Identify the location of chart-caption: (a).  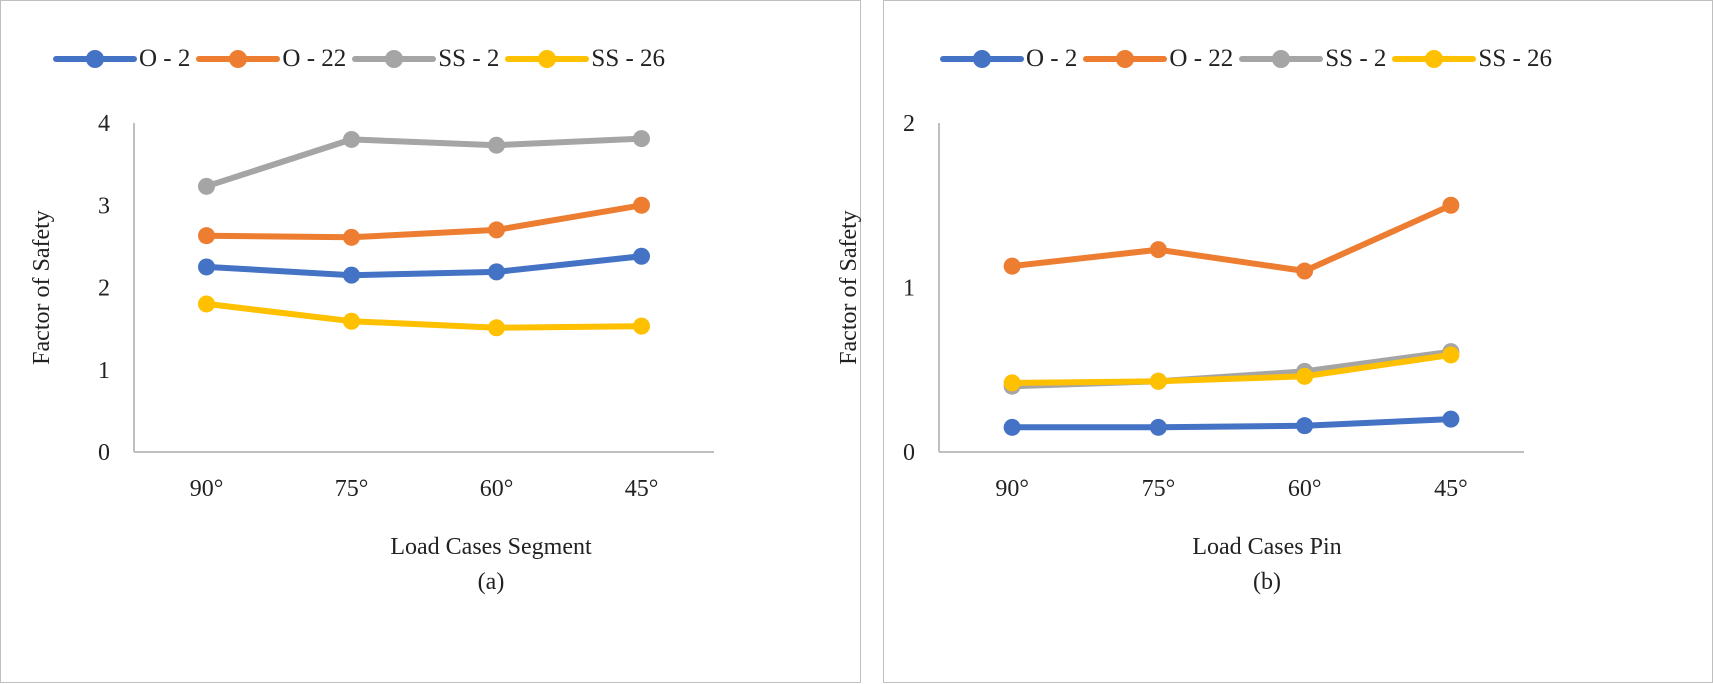
(491, 582).